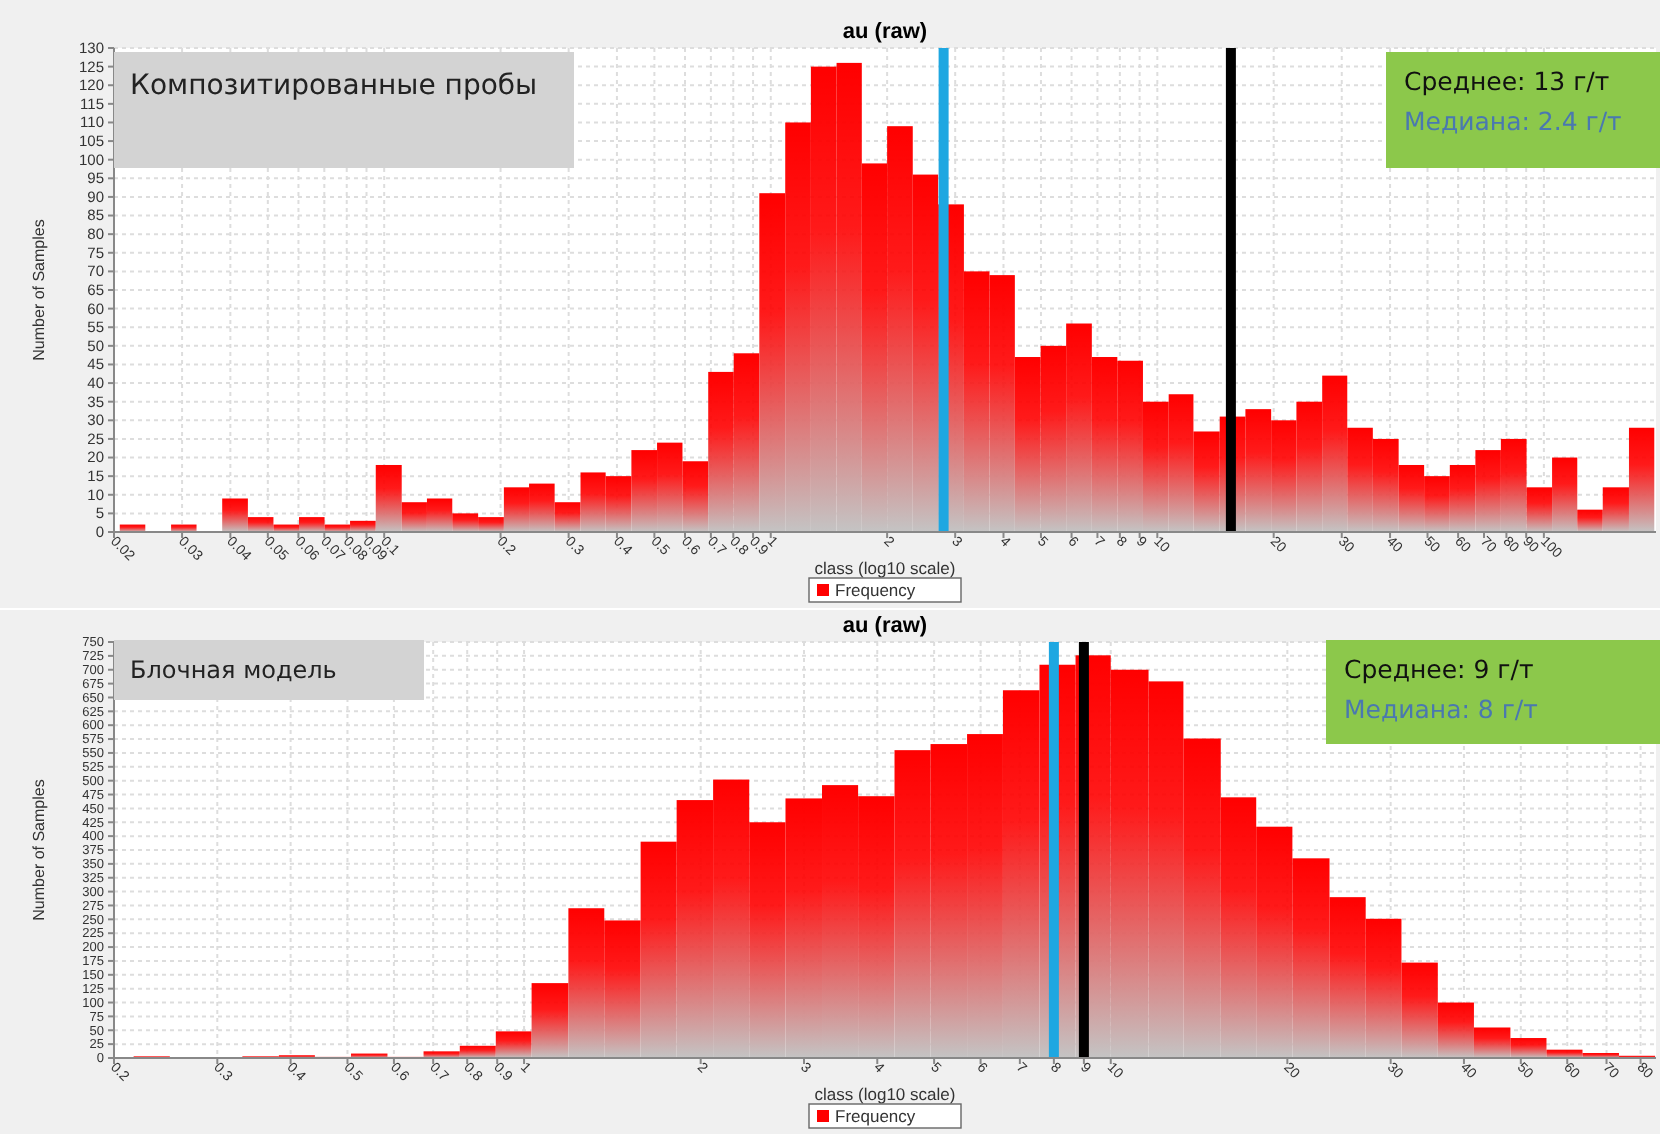  I want to click on annotation: Медиана: 8 г/т, so click(1441, 709).